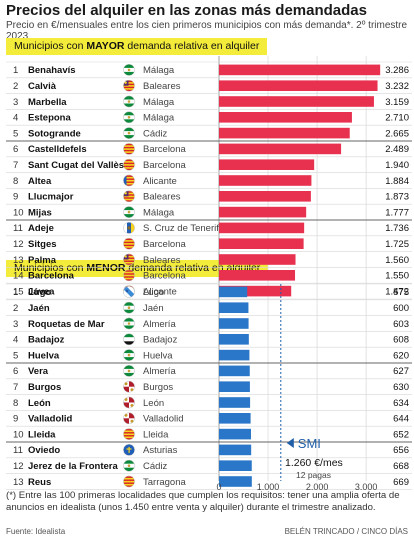  What do you see at coordinates (401, 324) in the screenshot?
I see `value-label: 603` at bounding box center [401, 324].